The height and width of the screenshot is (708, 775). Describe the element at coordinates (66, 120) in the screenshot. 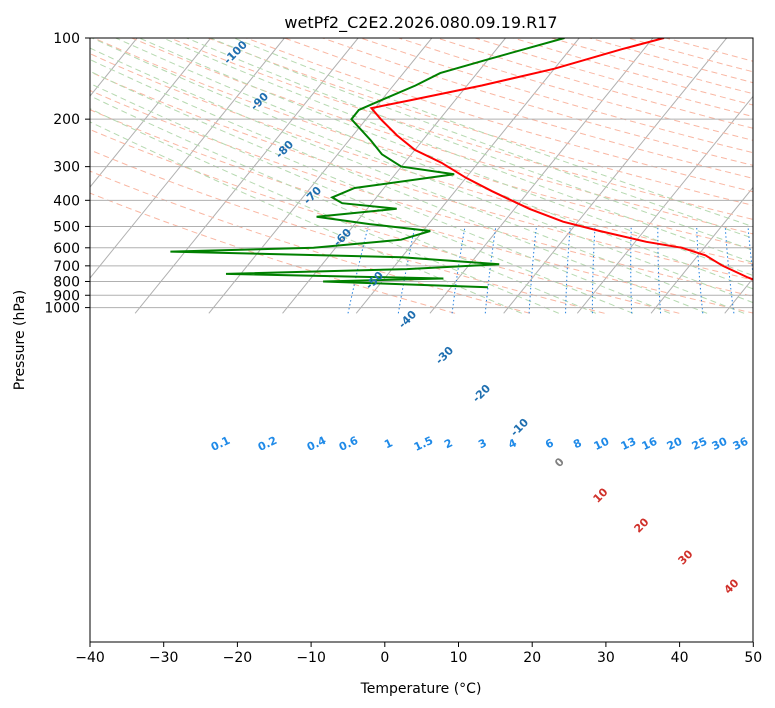

I see `y-tick-label: 200` at that location.